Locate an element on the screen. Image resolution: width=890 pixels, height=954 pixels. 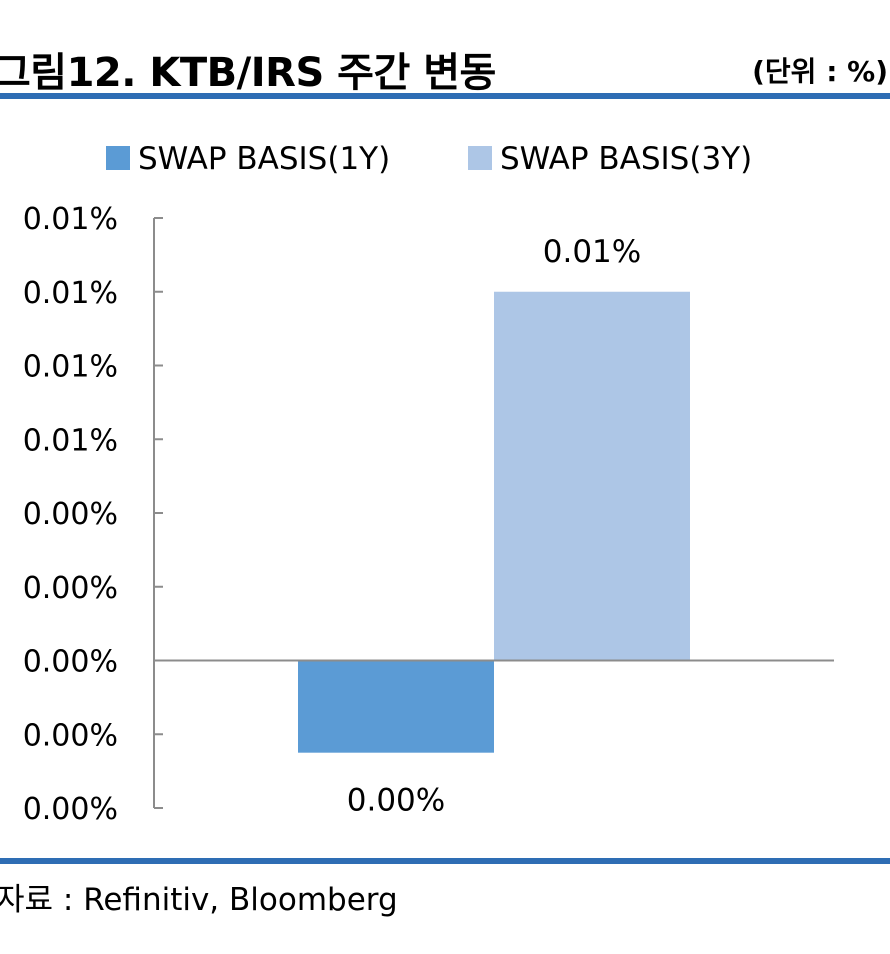
source-note: 자료 : Refinitiv, Bloomberg is located at coordinates (199, 900).